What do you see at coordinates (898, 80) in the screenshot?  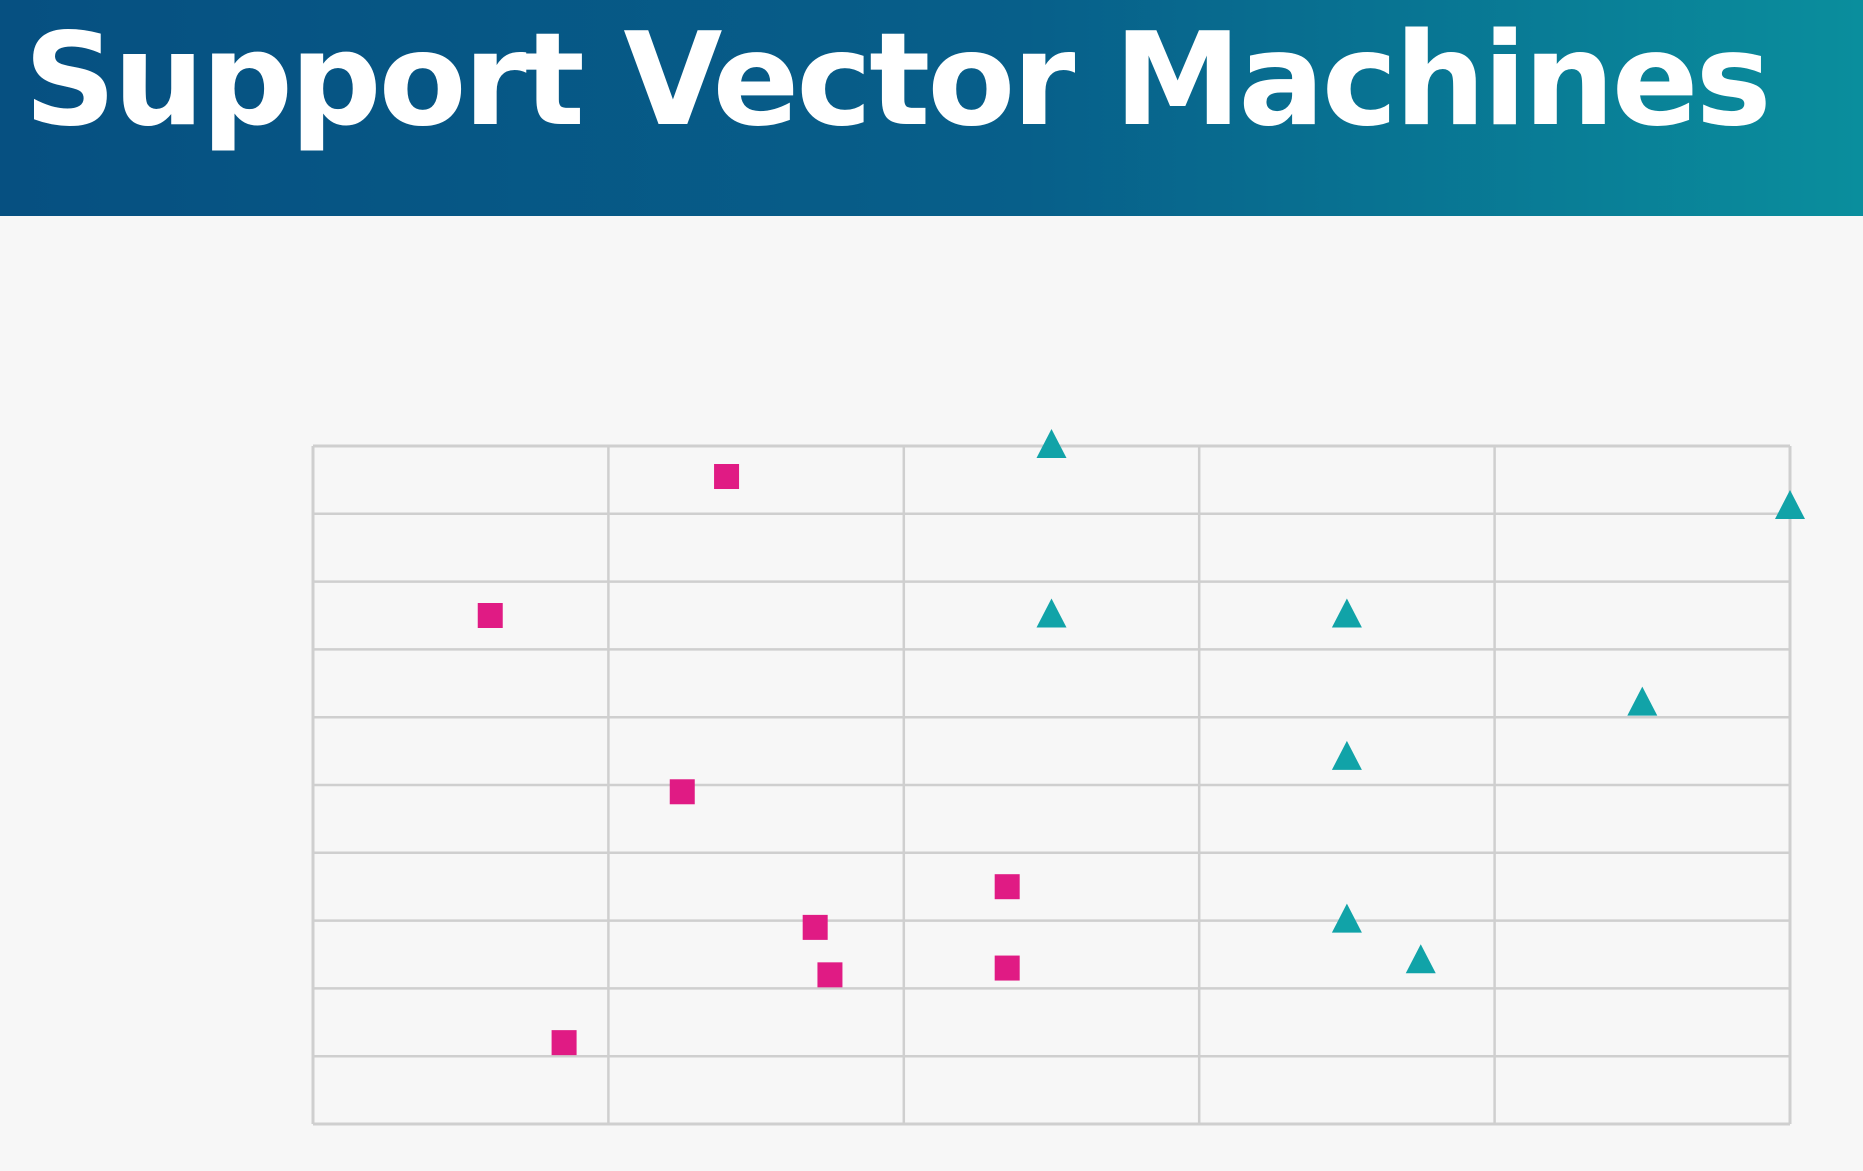 I see `slide-title: Support Vector Machines` at bounding box center [898, 80].